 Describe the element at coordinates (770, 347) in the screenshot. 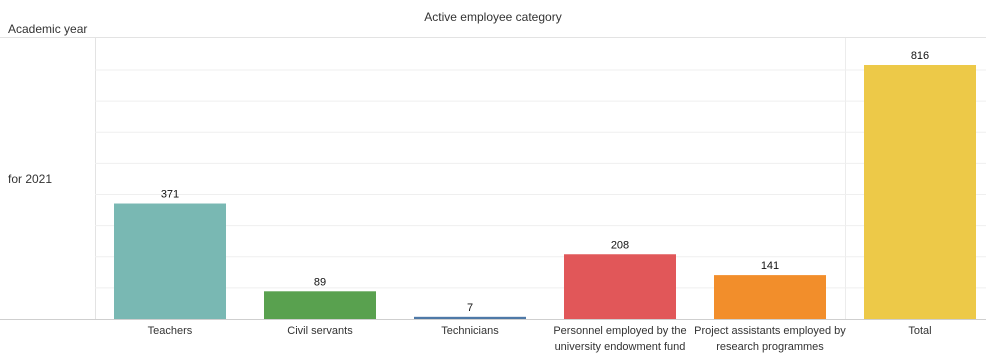

I see `category-label: research programmes` at that location.